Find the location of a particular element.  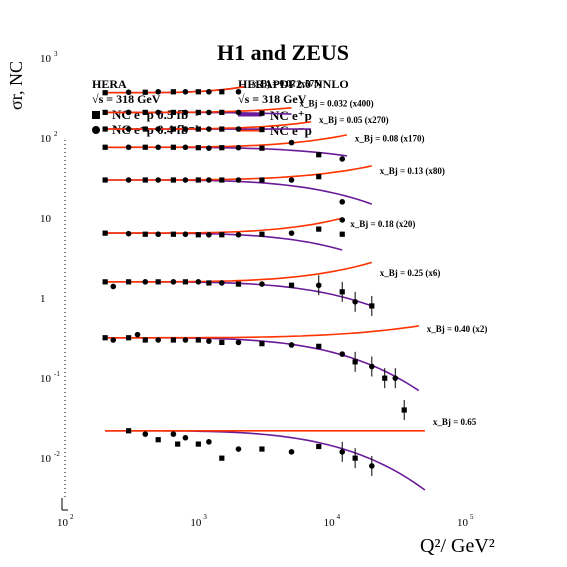

y-axis-label: σr, NC is located at coordinates (16, 85).